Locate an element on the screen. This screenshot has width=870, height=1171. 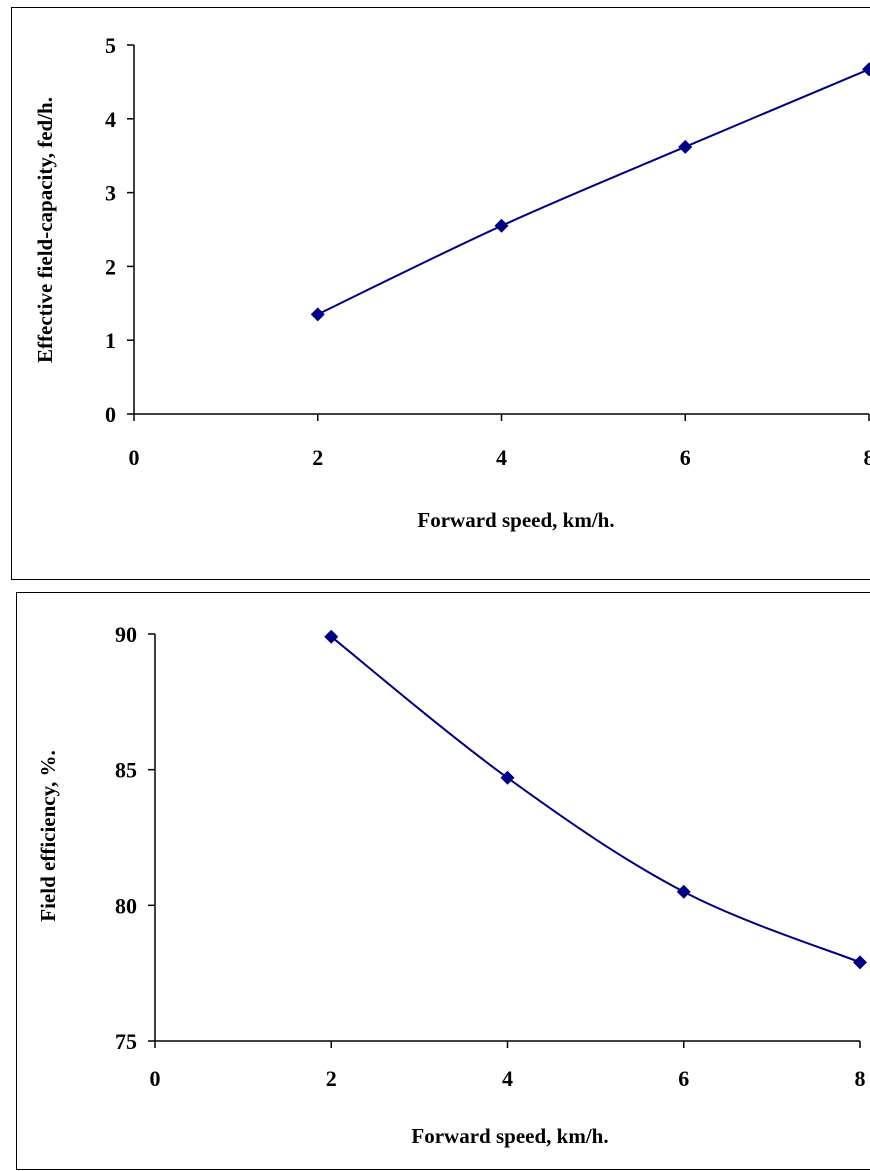
y-axis-title: Effective field-capacity, fed/h. is located at coordinates (45, 230).